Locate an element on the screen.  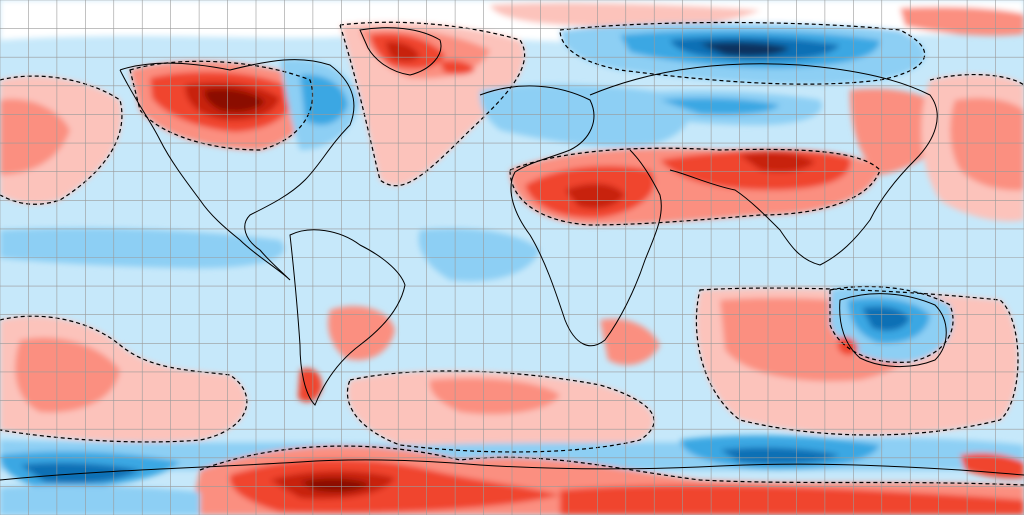
antarctica-west-warm-anomaly-core is located at coordinates (335, 485).